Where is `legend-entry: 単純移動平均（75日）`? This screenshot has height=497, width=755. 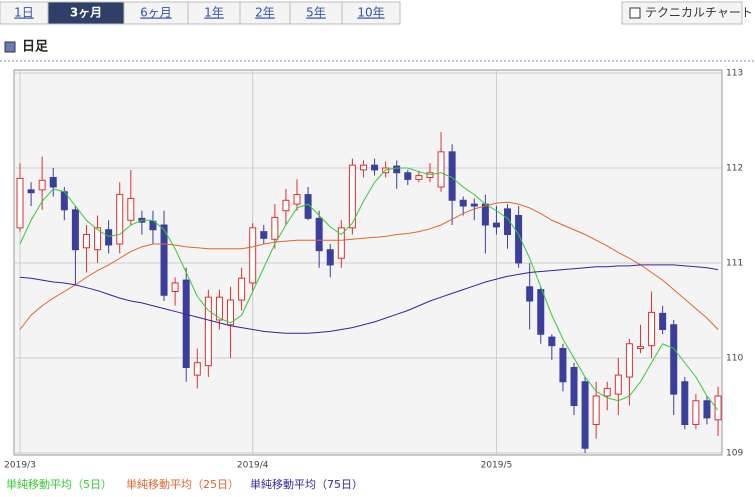 legend-entry: 単純移動平均（75日） is located at coordinates (306, 484).